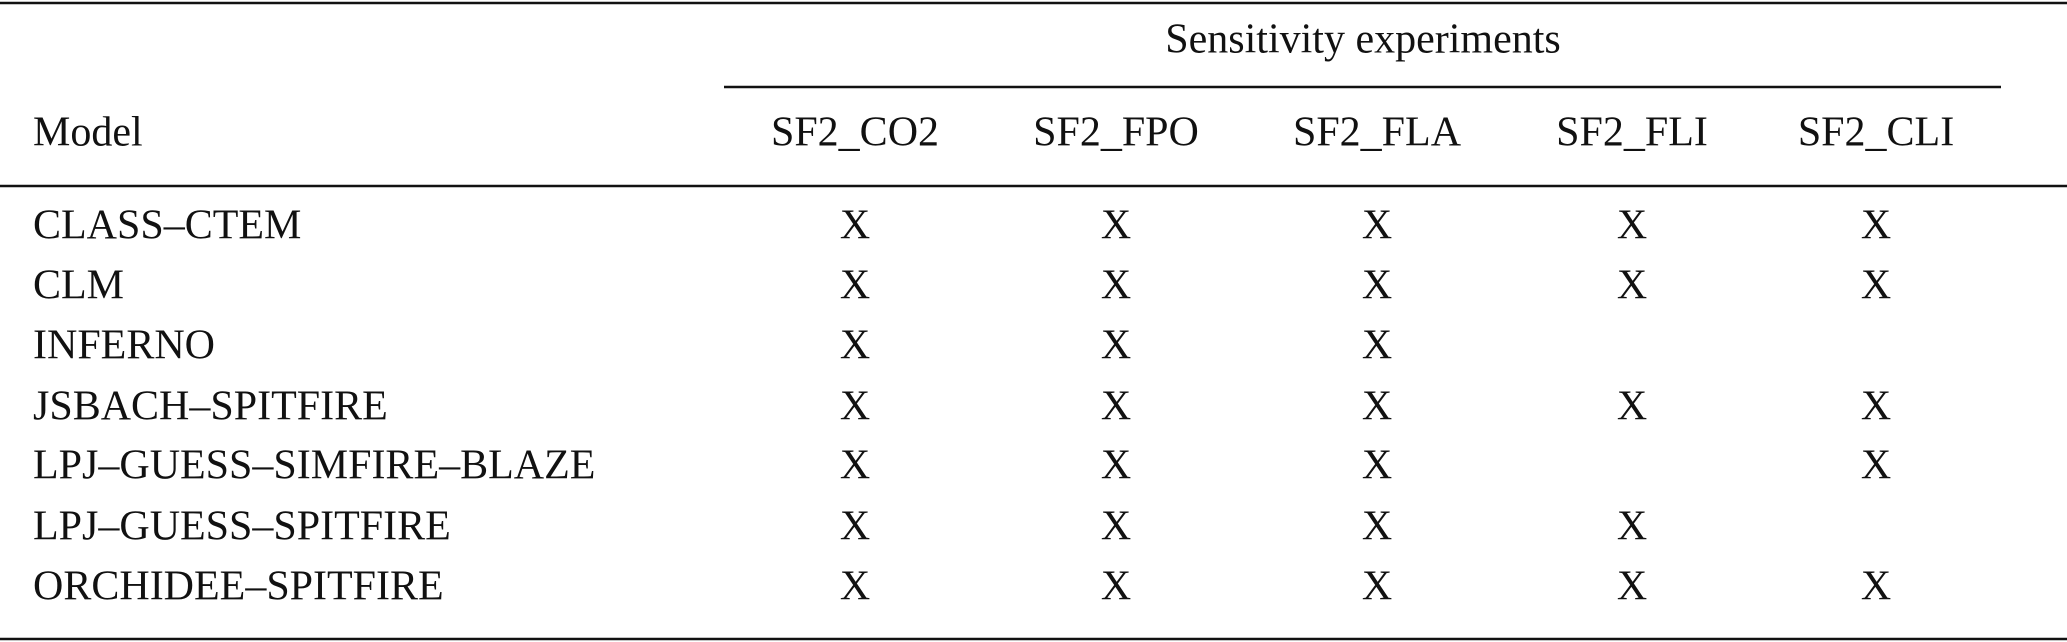  What do you see at coordinates (88, 133) in the screenshot?
I see `column-header: Model` at bounding box center [88, 133].